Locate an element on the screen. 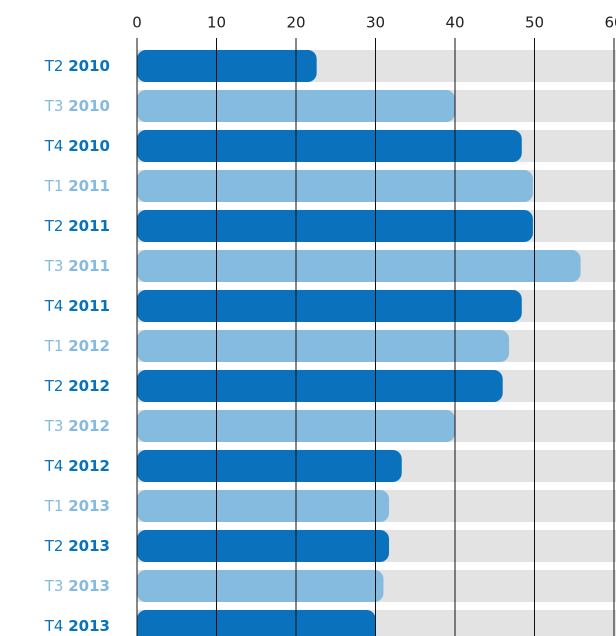 The image size is (616, 636). y-tick-label: T4 2013 is located at coordinates (77, 626).